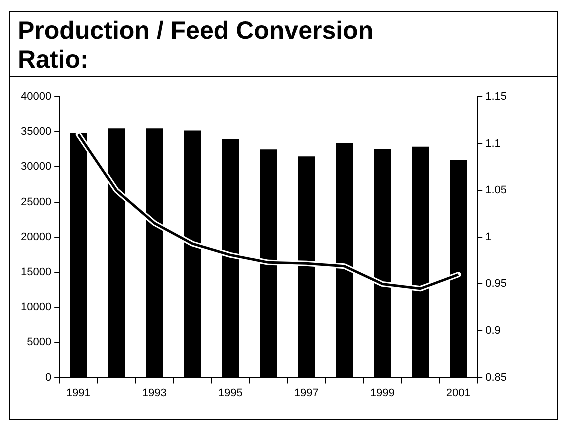 The image size is (568, 429). I want to click on x-tick-label: 1991, so click(78, 393).